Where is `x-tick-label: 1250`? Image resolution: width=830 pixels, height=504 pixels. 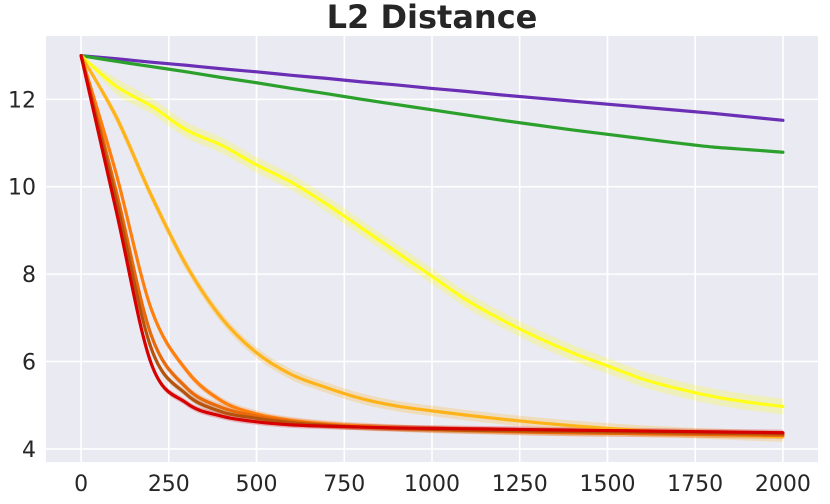 x-tick-label: 1250 is located at coordinates (520, 484).